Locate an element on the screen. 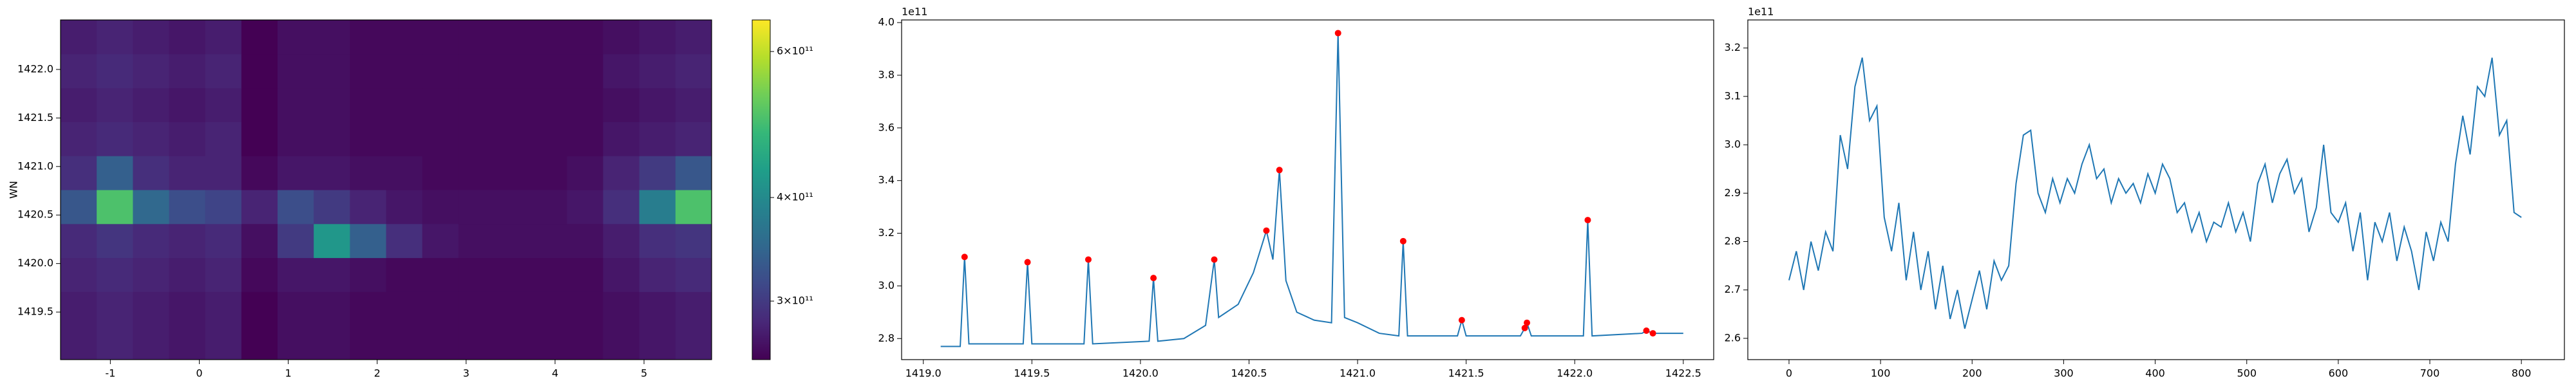 The width and height of the screenshot is (2576, 386). x-tick-label: 400 is located at coordinates (2155, 373).